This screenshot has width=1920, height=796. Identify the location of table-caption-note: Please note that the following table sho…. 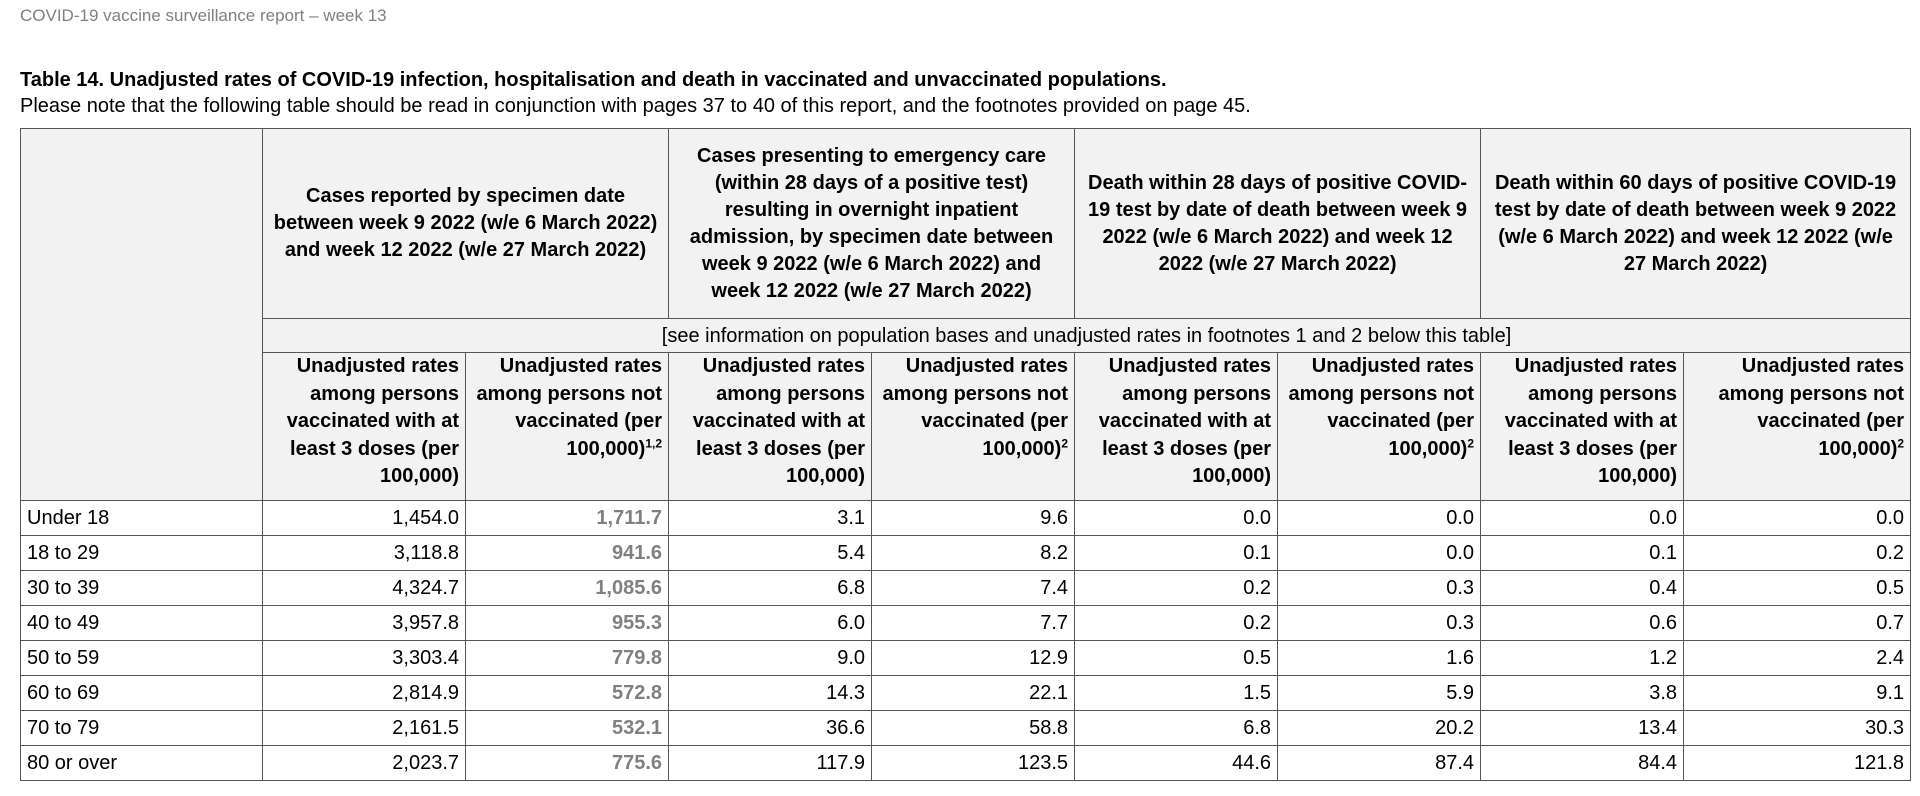
(635, 106).